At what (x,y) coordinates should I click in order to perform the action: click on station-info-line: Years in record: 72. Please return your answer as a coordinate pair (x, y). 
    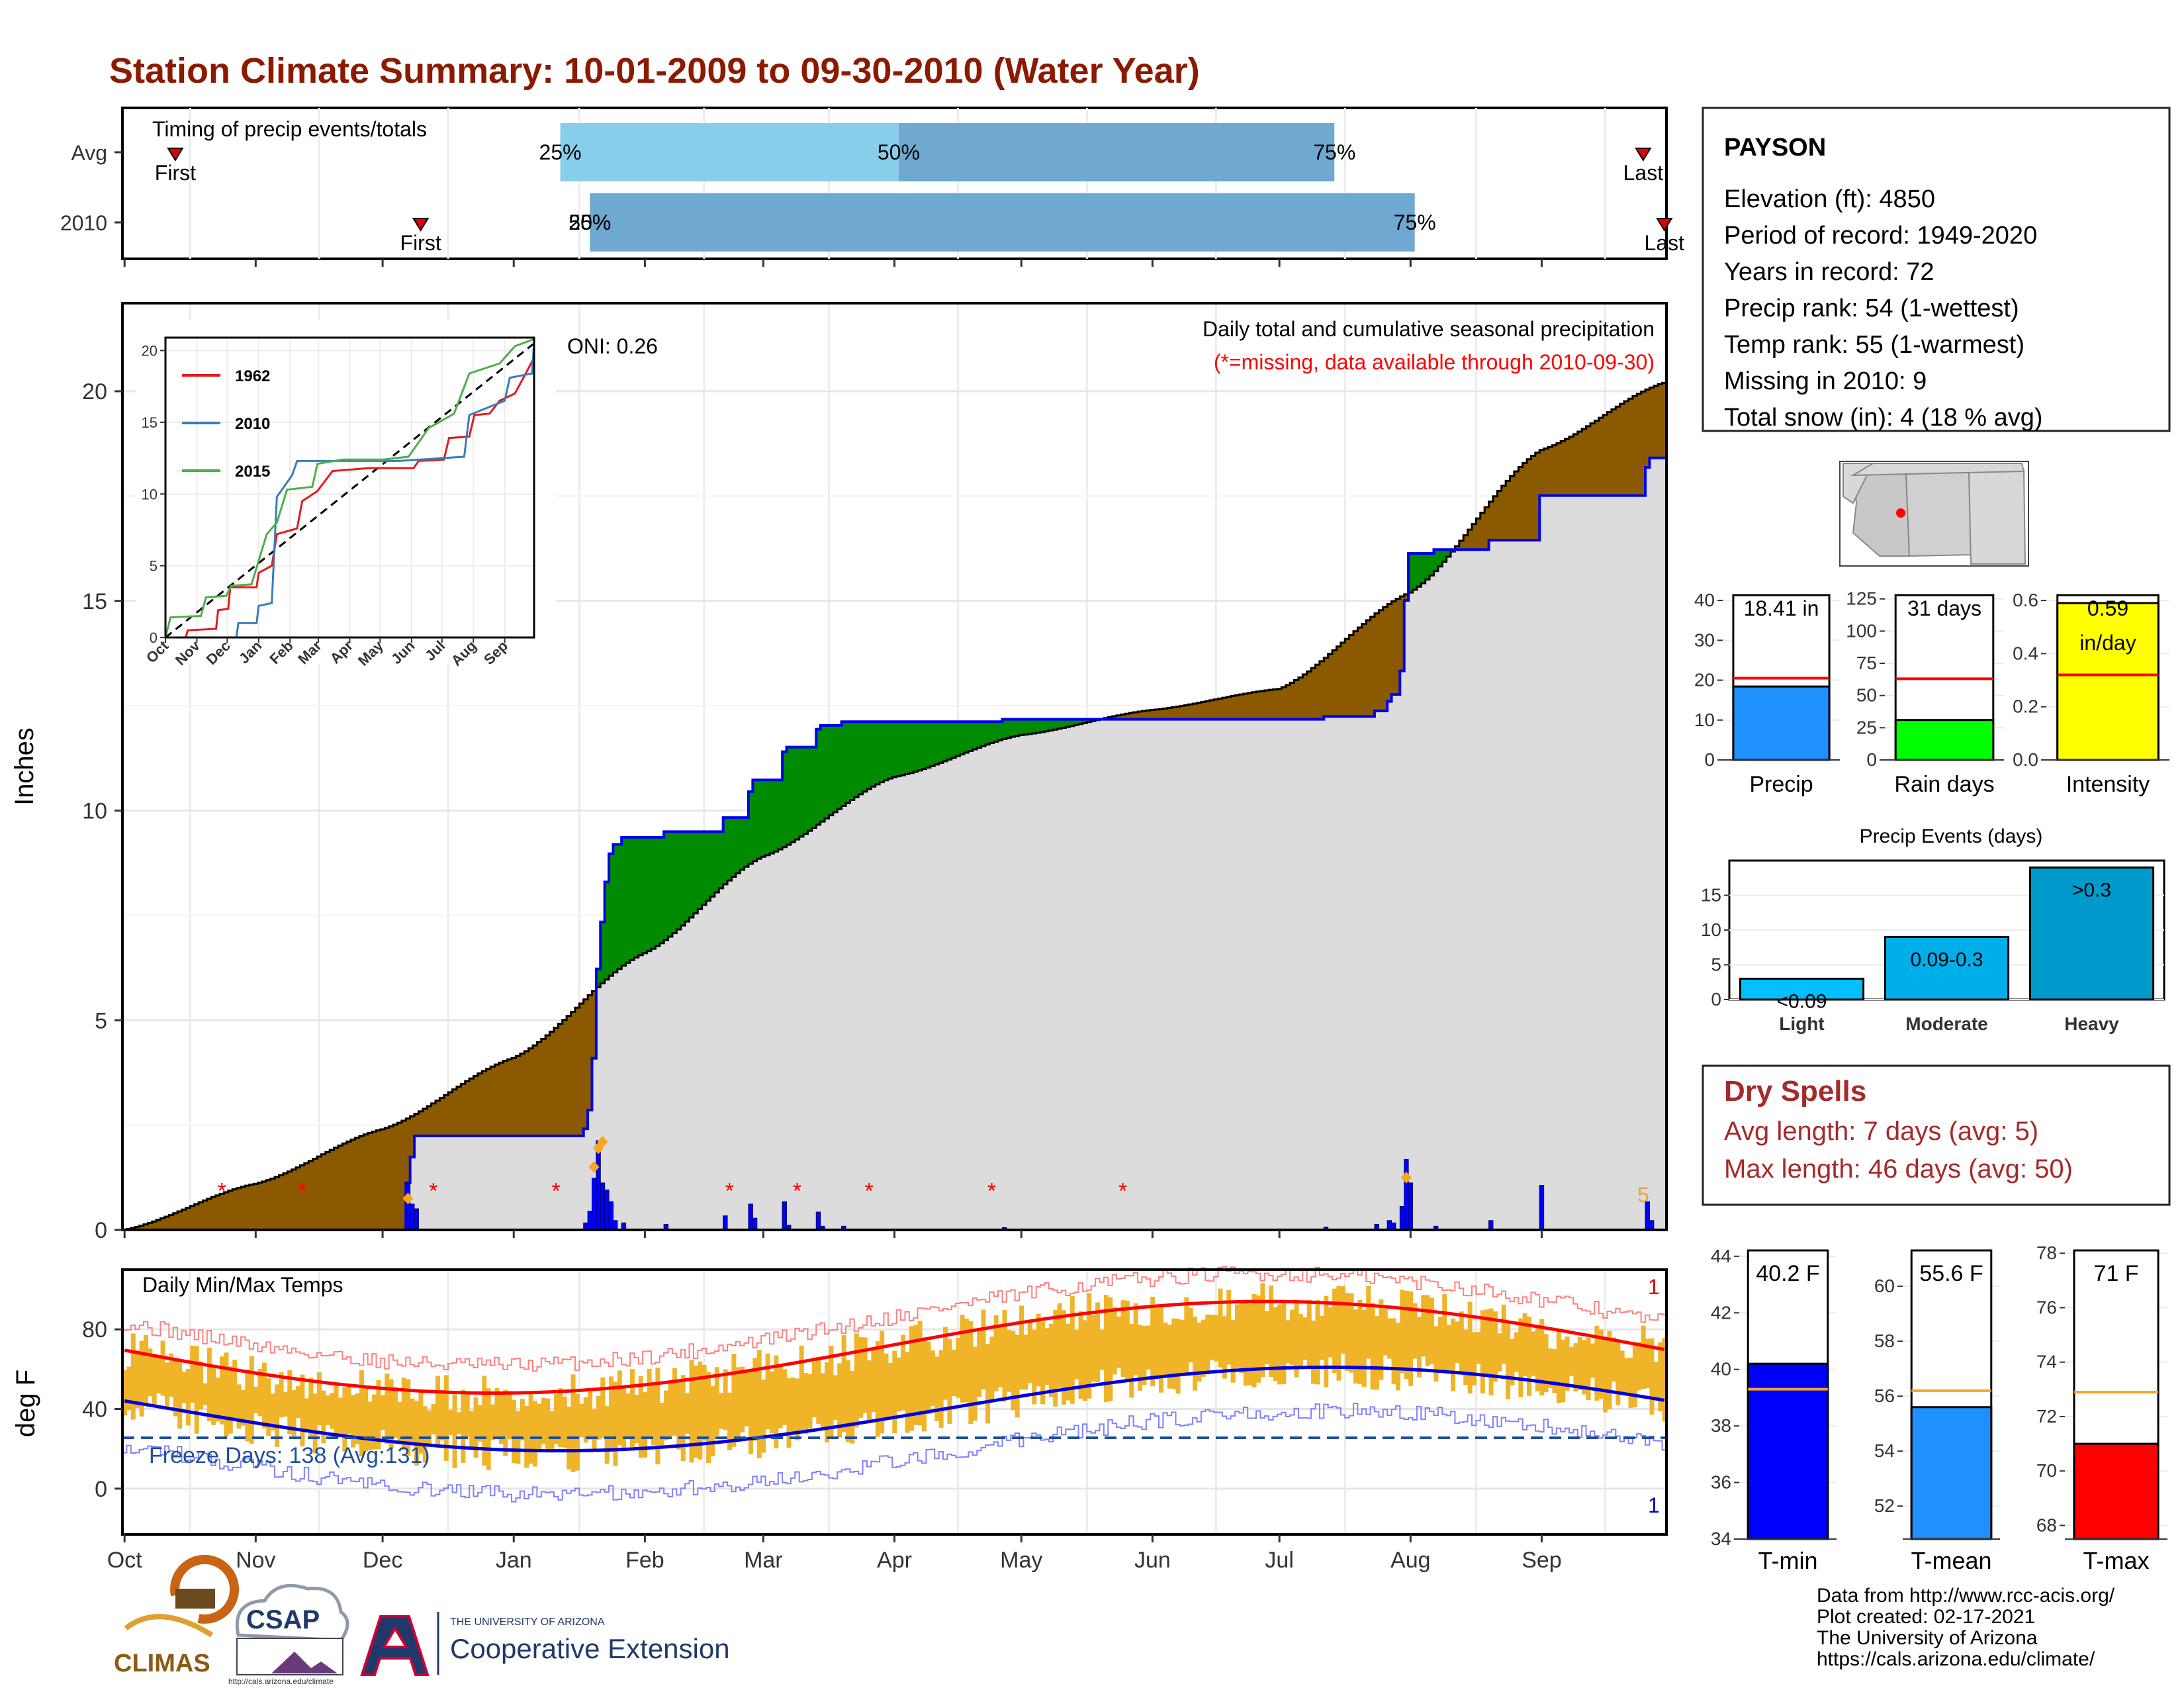
    Looking at the image, I should click on (1829, 272).